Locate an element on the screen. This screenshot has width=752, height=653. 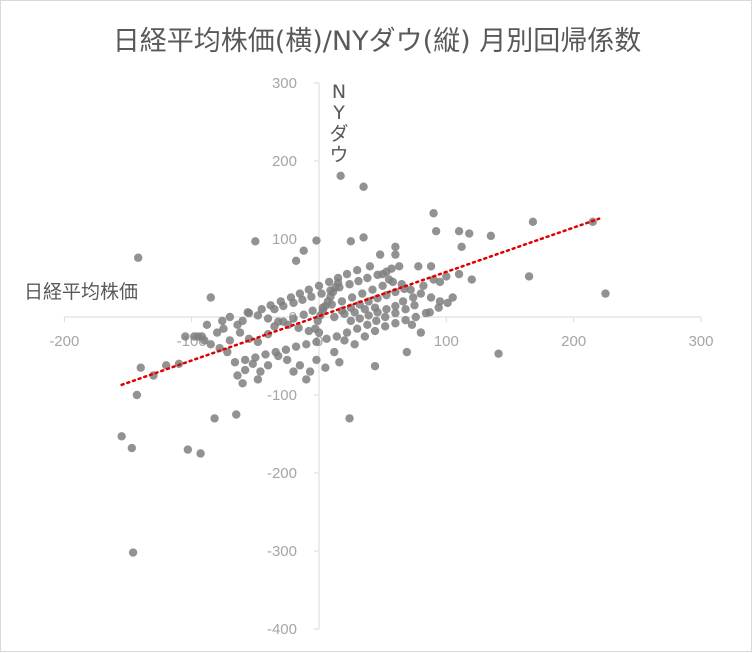
y-tick-label: 300 is located at coordinates (284, 83).